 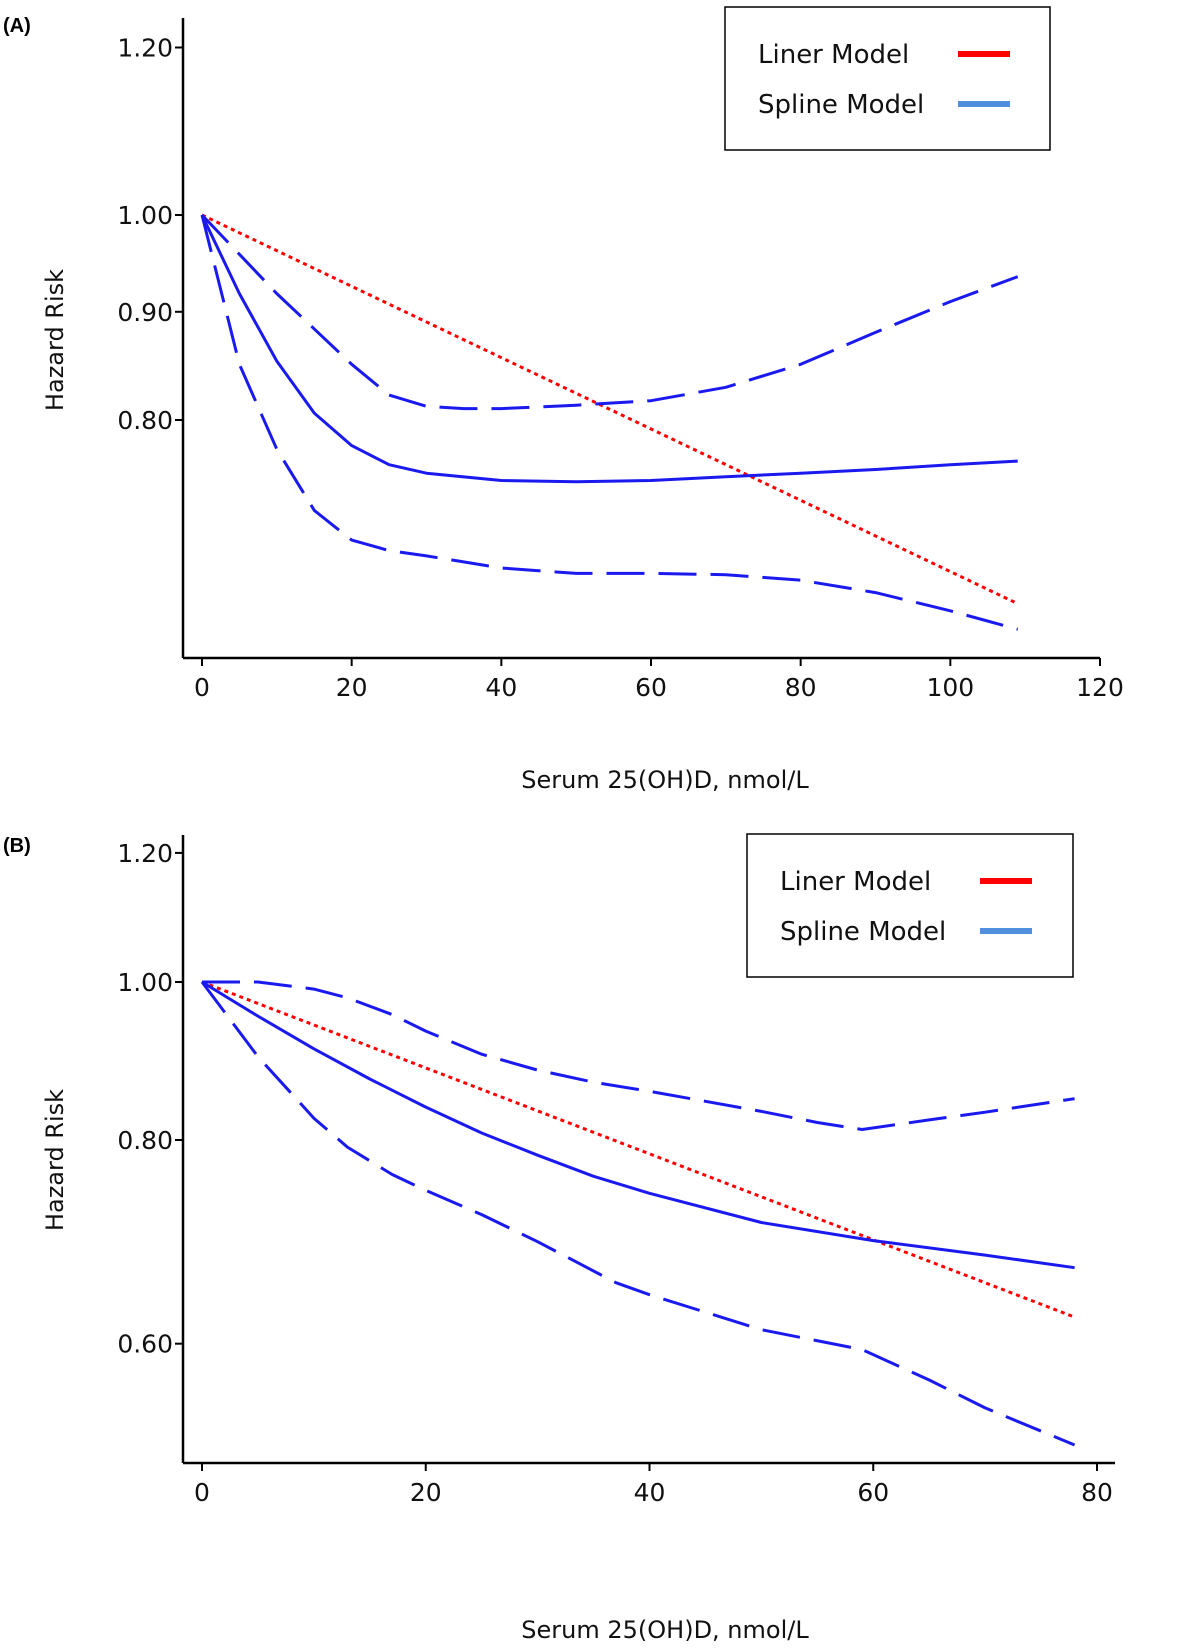 What do you see at coordinates (17, 26) in the screenshot?
I see `panel-label-a: (A)` at bounding box center [17, 26].